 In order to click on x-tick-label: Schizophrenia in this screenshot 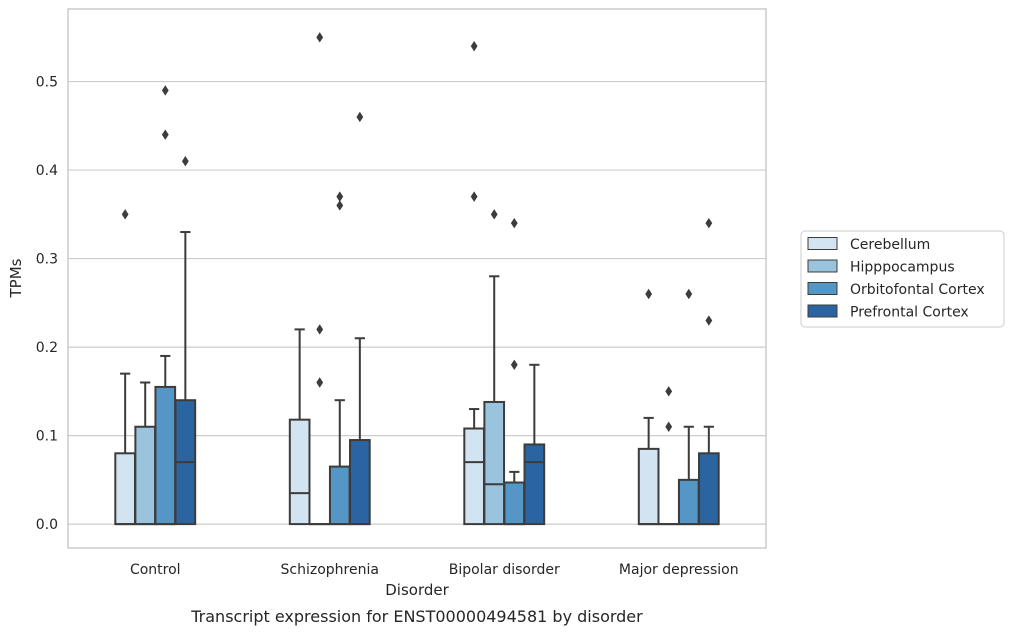, I will do `click(330, 570)`.